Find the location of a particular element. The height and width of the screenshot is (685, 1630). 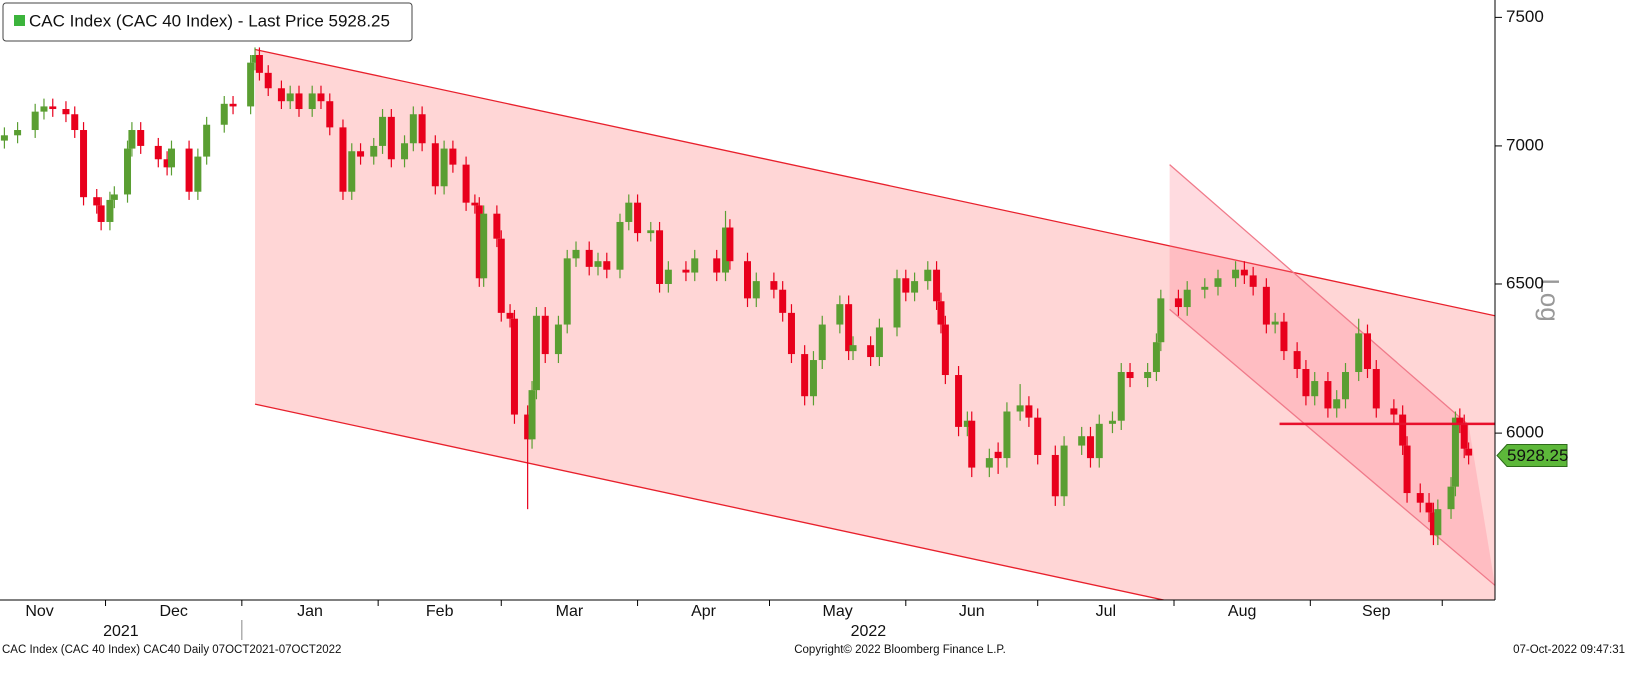

y-tick-label: 6000 is located at coordinates (1525, 432).